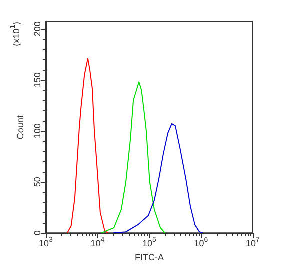 The image size is (288, 275). What do you see at coordinates (149, 257) in the screenshot?
I see `x-axis-title: FITC-A` at bounding box center [149, 257].